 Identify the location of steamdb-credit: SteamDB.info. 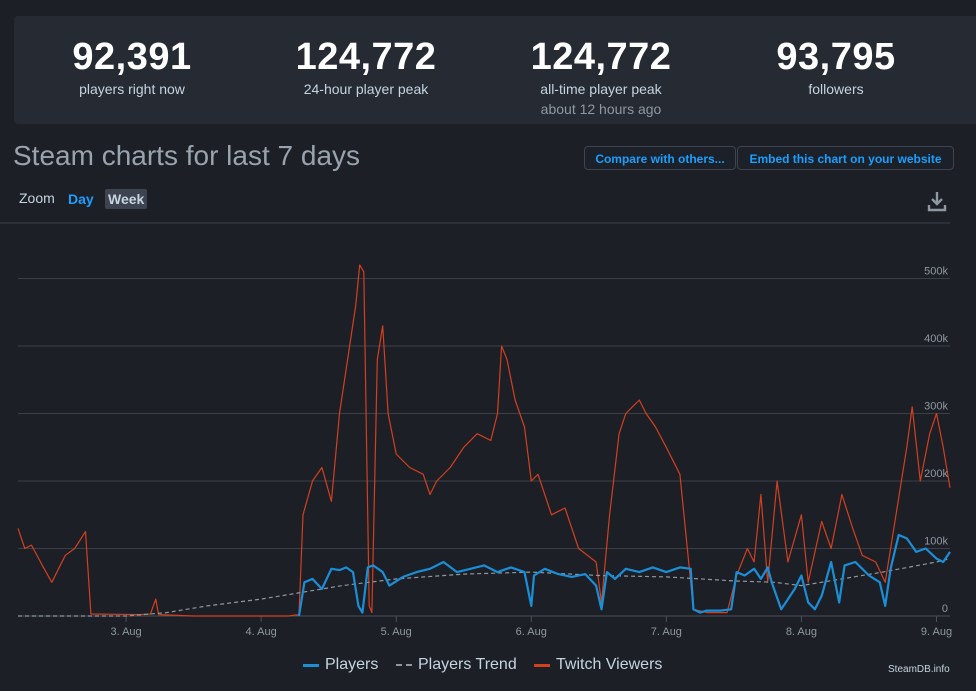
(919, 669).